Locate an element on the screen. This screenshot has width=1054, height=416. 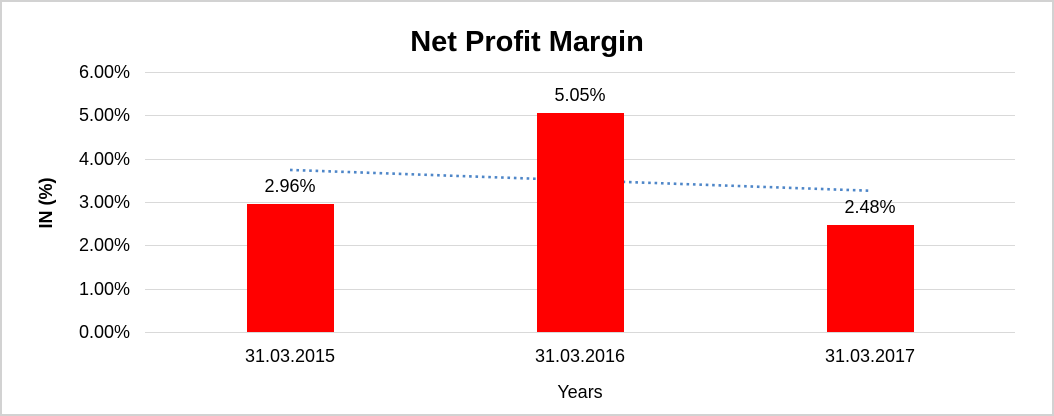
y-tick-label: 3.00% is located at coordinates (104, 202).